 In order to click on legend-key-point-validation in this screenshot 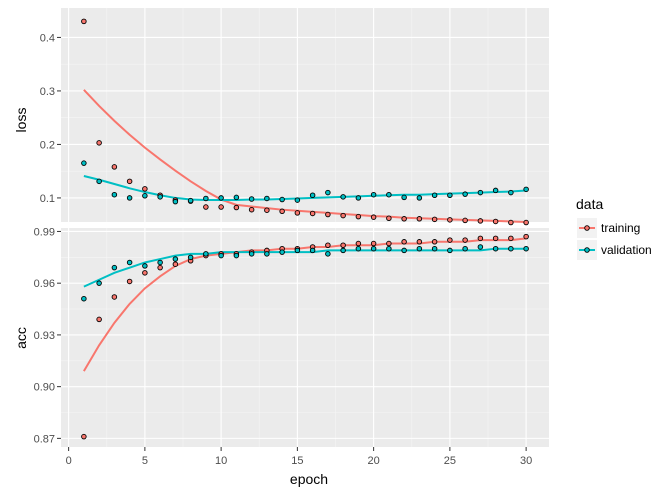, I will do `click(587, 250)`.